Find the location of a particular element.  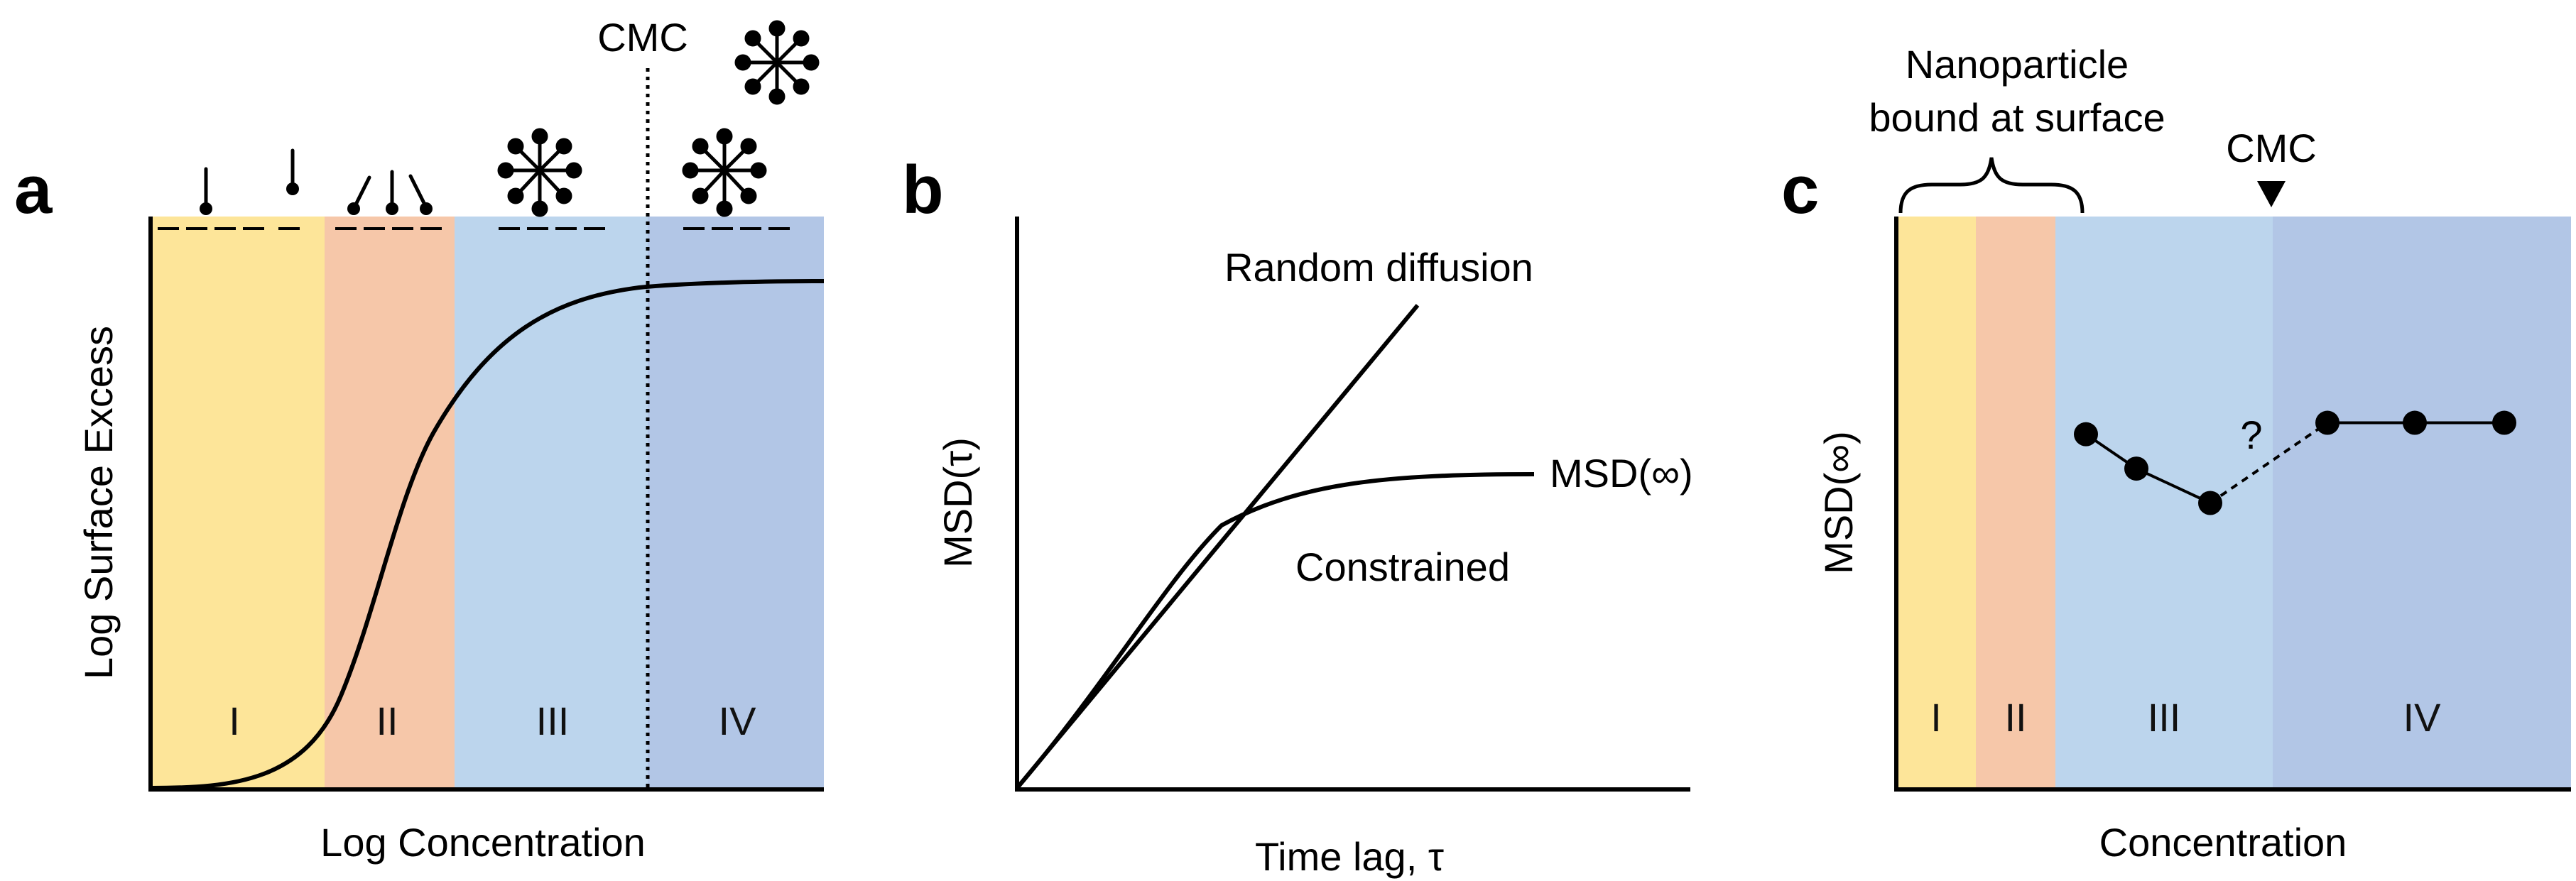

label-plateau: MSD(∞) is located at coordinates (1621, 473).